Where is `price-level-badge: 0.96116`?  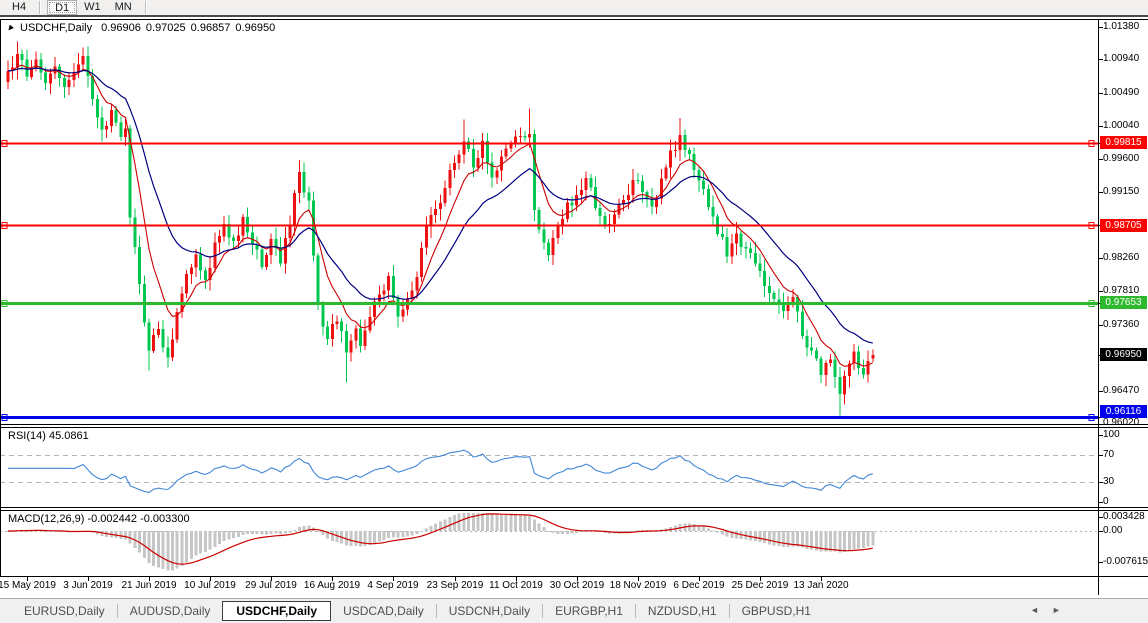 price-level-badge: 0.96116 is located at coordinates (1123, 411).